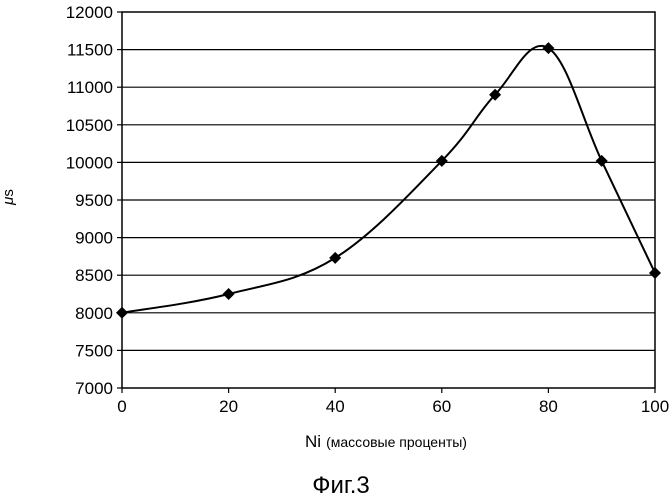 The width and height of the screenshot is (671, 500). Describe the element at coordinates (441, 406) in the screenshot. I see `x-tick-label: 60` at that location.